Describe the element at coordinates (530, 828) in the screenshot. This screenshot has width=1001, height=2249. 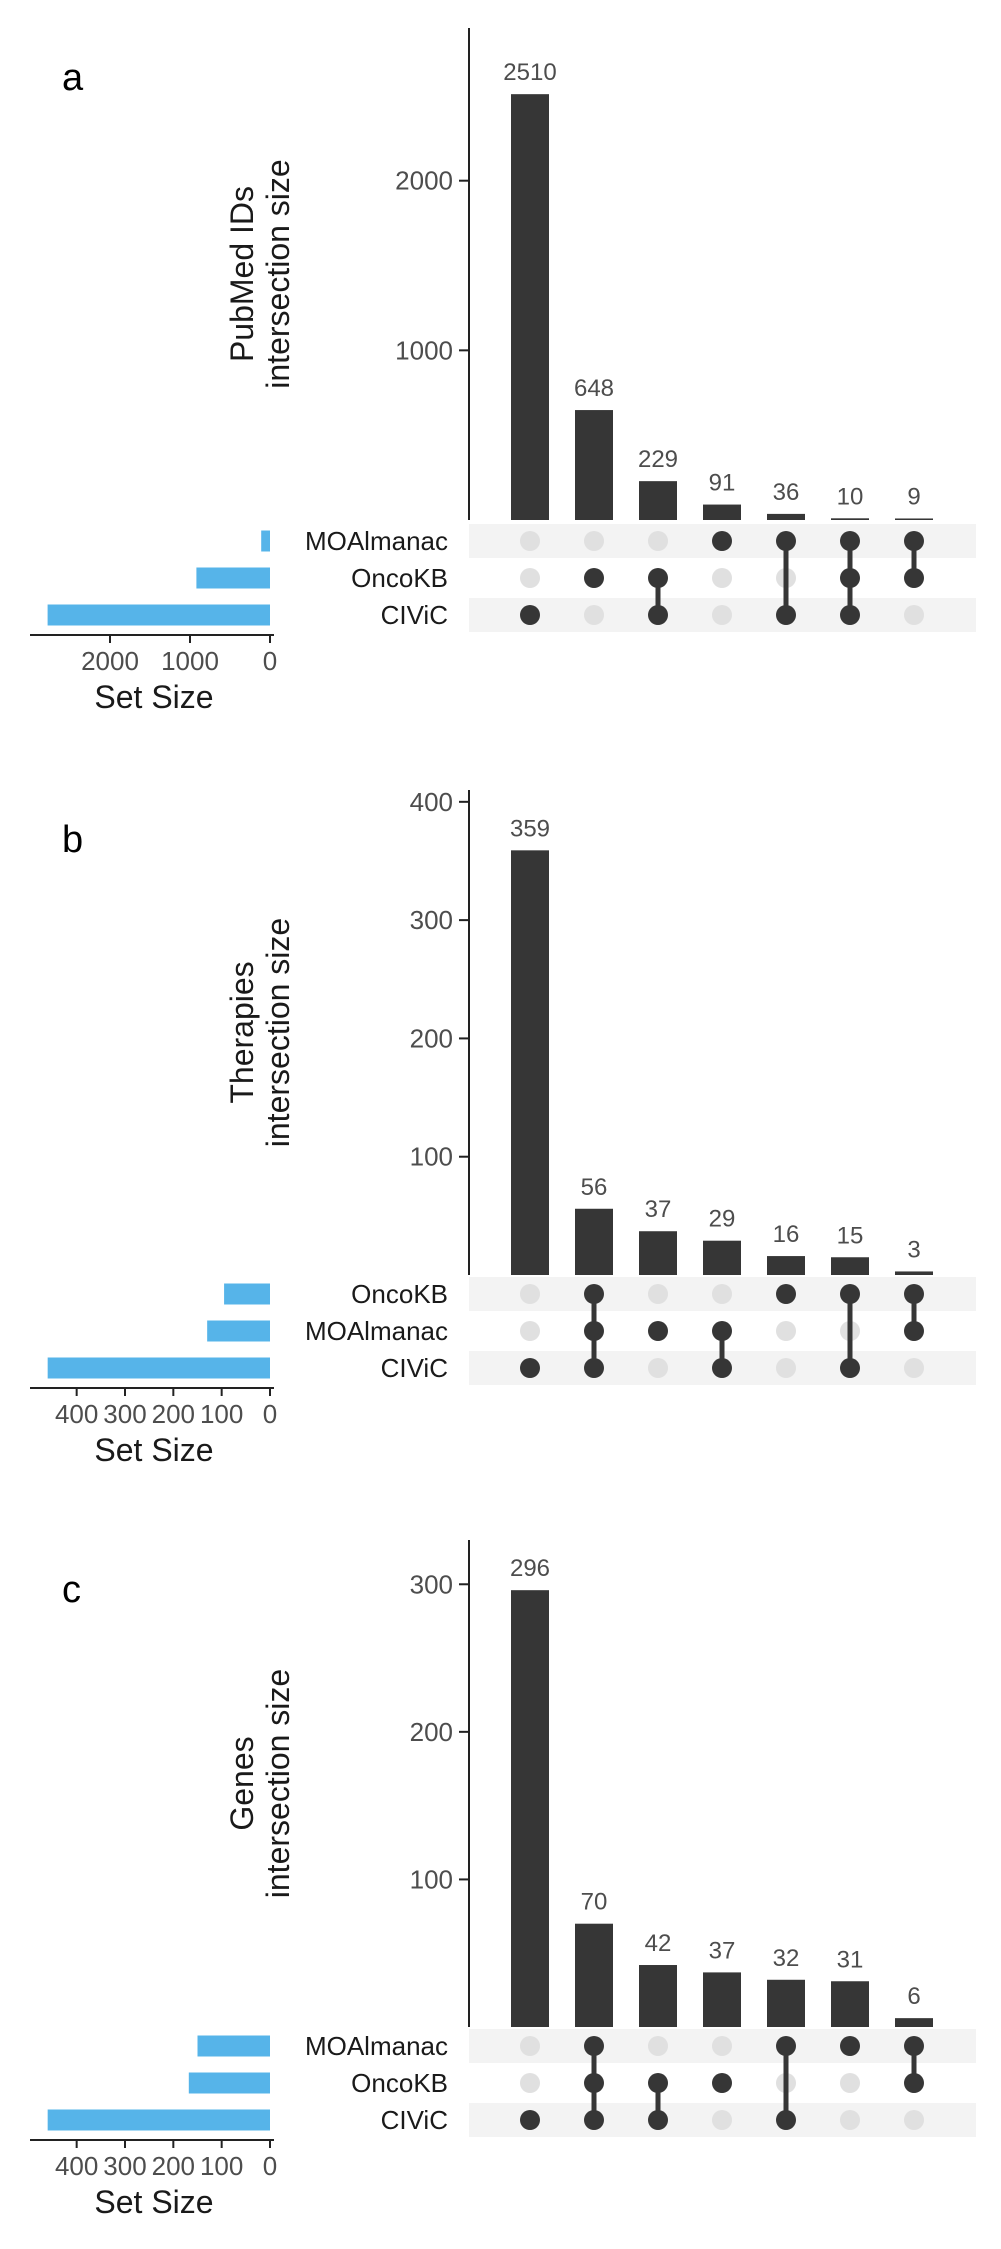
I see `intersection-value-label: 359` at that location.